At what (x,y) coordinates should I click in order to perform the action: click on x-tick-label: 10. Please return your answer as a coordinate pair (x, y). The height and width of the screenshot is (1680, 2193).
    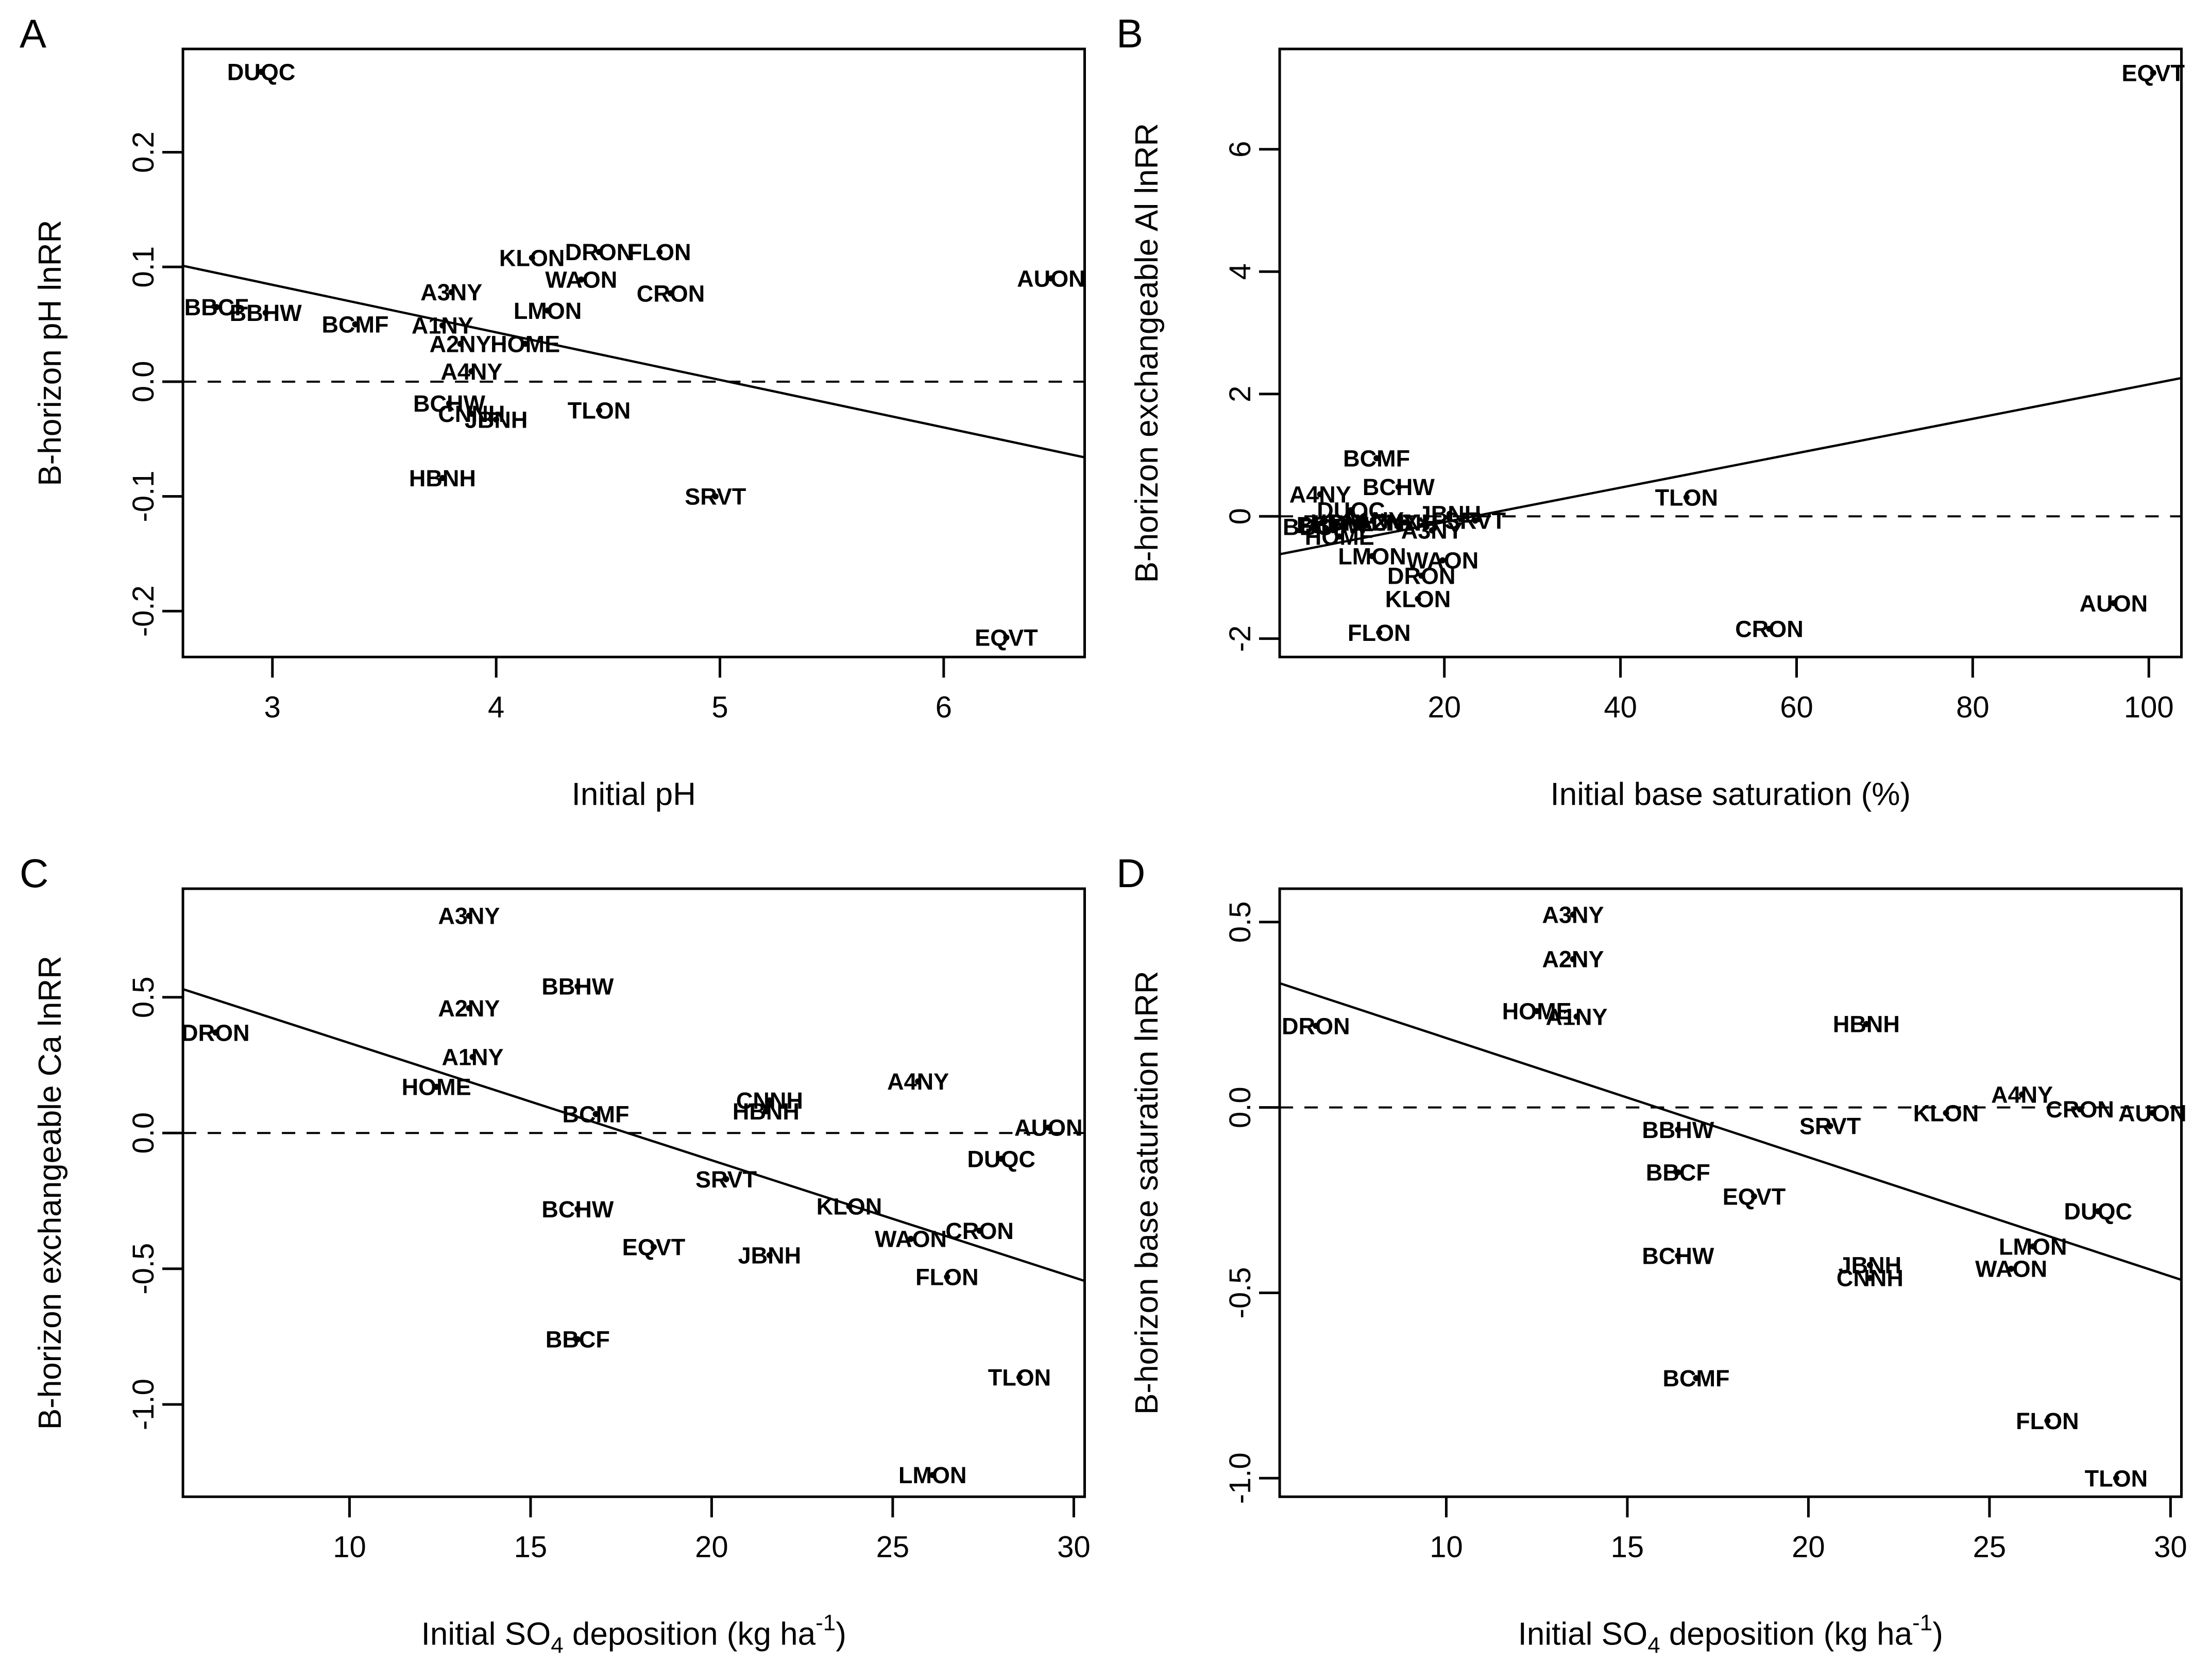
    Looking at the image, I should click on (1446, 1547).